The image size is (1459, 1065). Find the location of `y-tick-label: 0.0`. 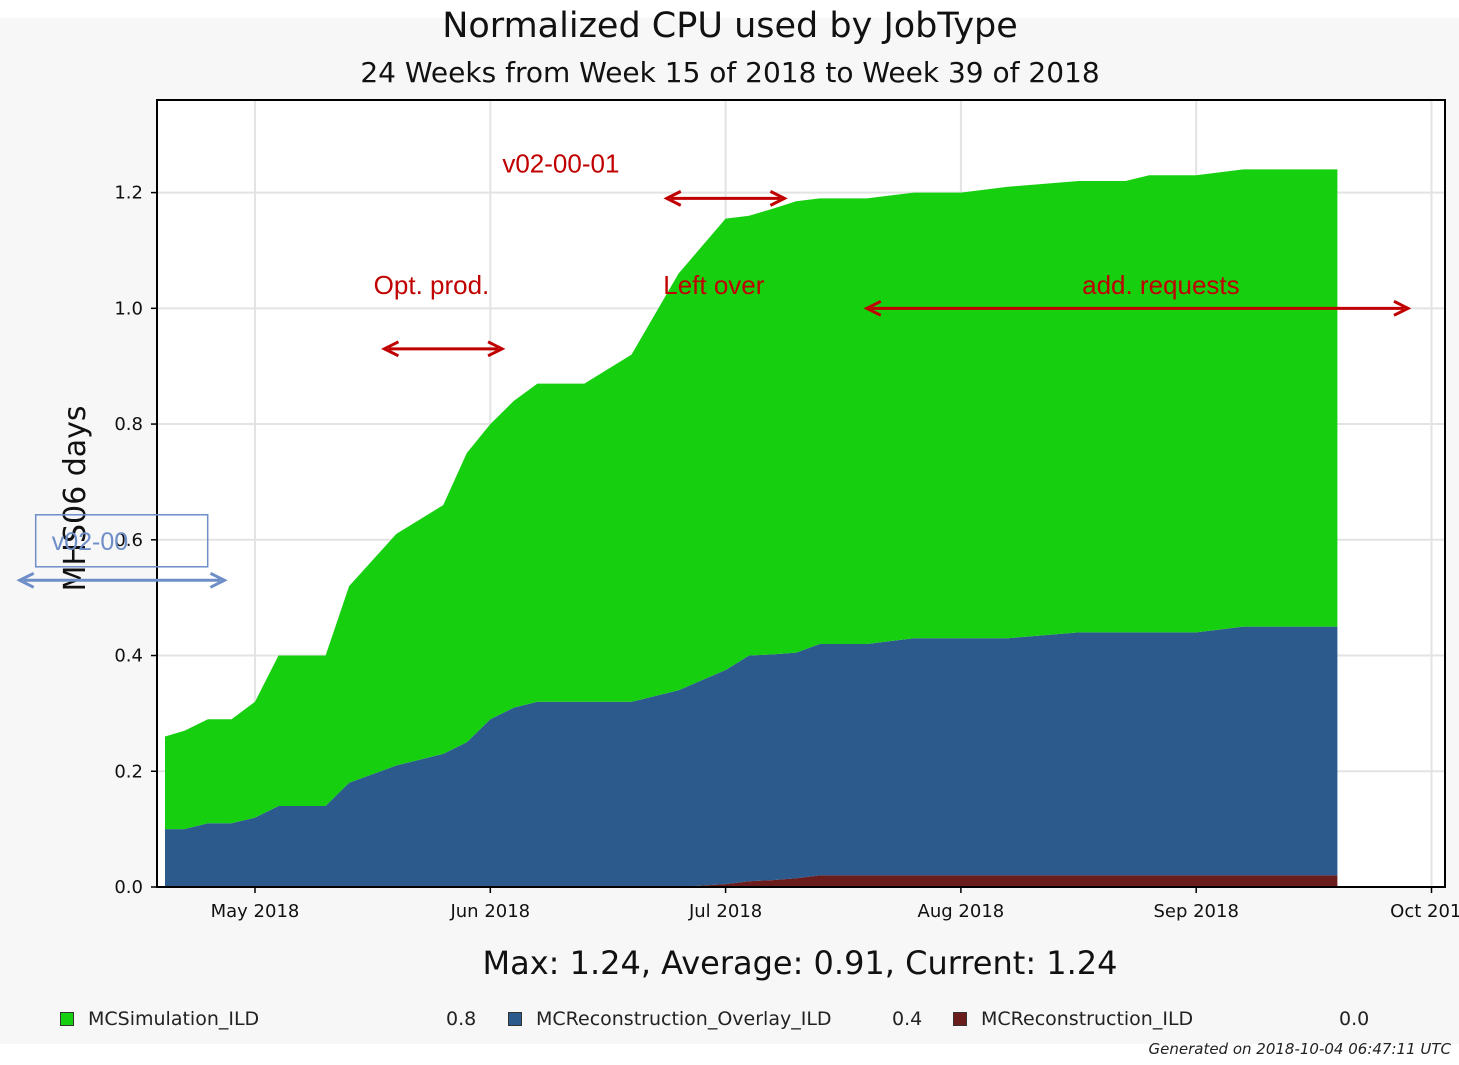

y-tick-label: 0.0 is located at coordinates (128, 887).